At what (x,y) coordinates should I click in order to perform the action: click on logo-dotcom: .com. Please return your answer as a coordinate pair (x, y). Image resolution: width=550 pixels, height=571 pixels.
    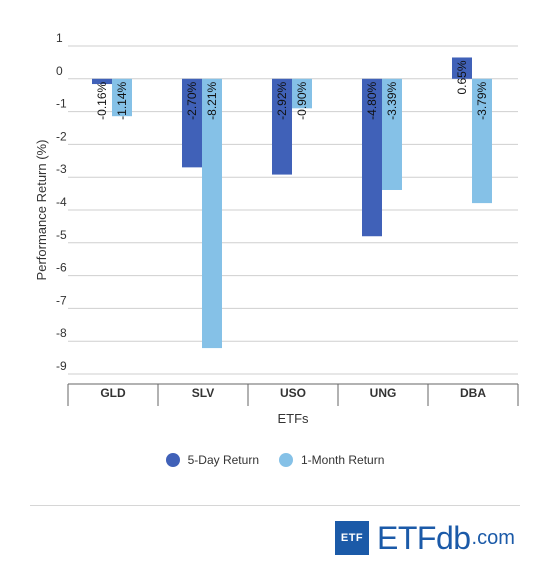
    Looking at the image, I should click on (493, 538).